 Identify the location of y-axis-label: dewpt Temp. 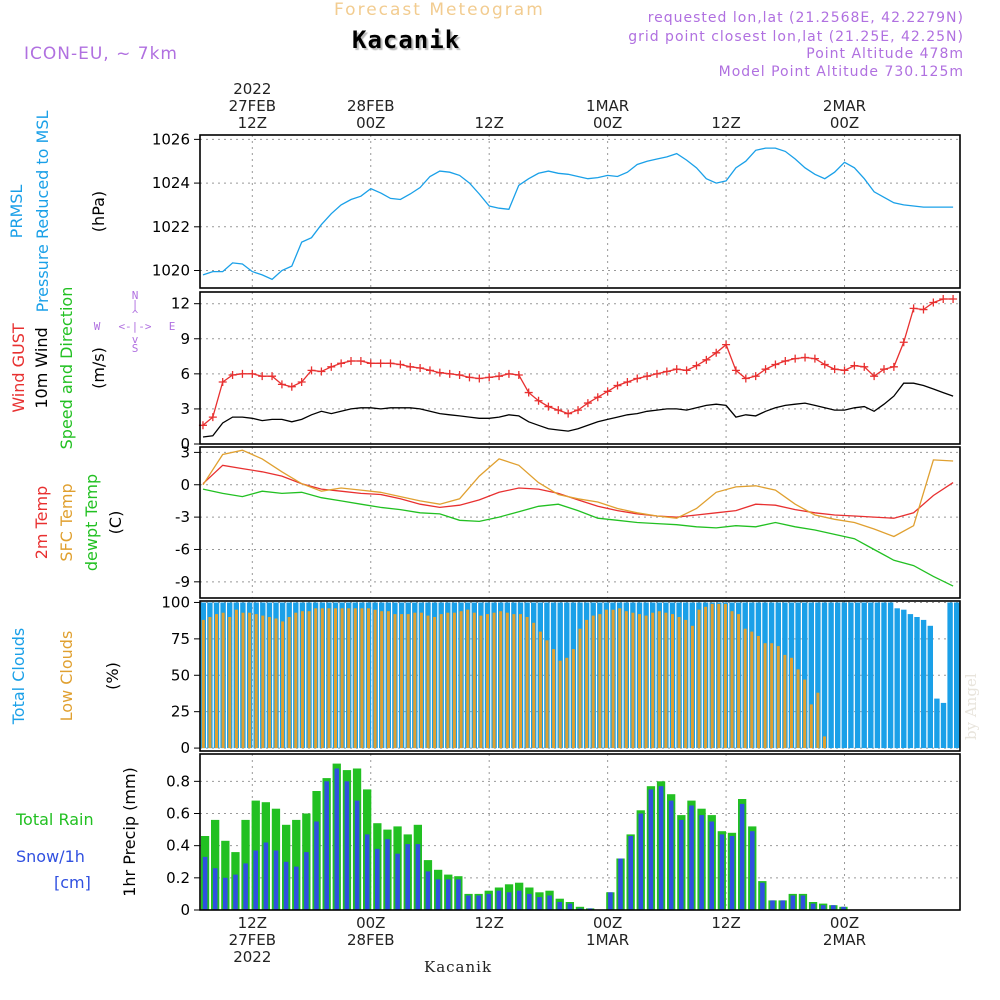
(91, 522).